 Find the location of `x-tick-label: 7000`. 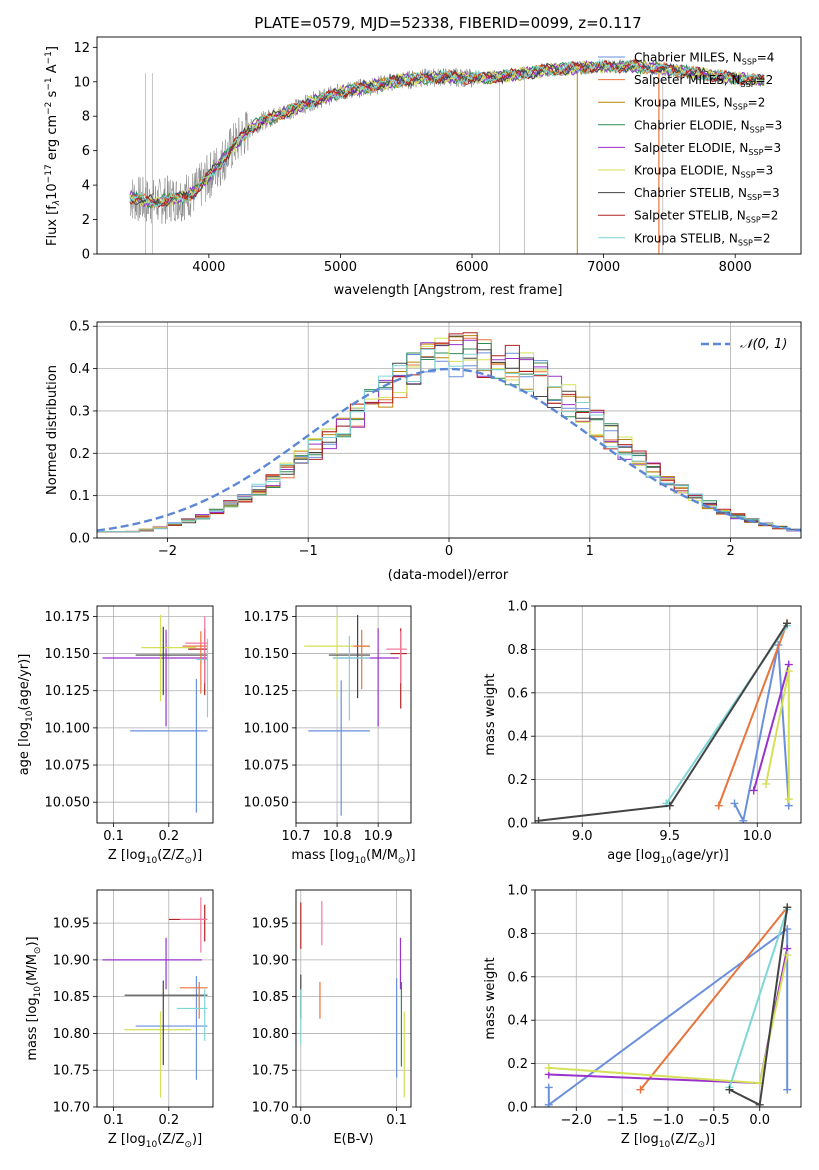

x-tick-label: 7000 is located at coordinates (603, 267).